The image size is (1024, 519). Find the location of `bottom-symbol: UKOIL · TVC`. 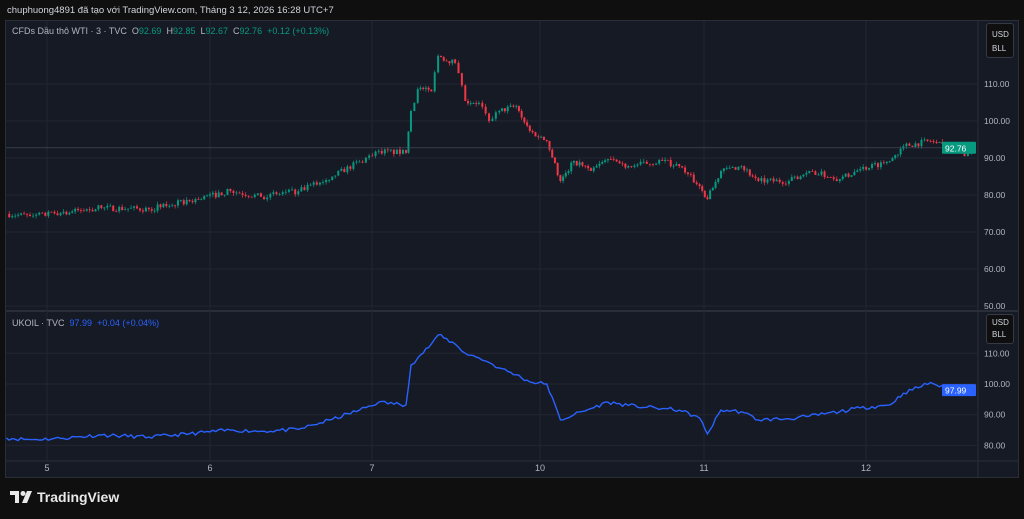

bottom-symbol: UKOIL · TVC is located at coordinates (38, 323).